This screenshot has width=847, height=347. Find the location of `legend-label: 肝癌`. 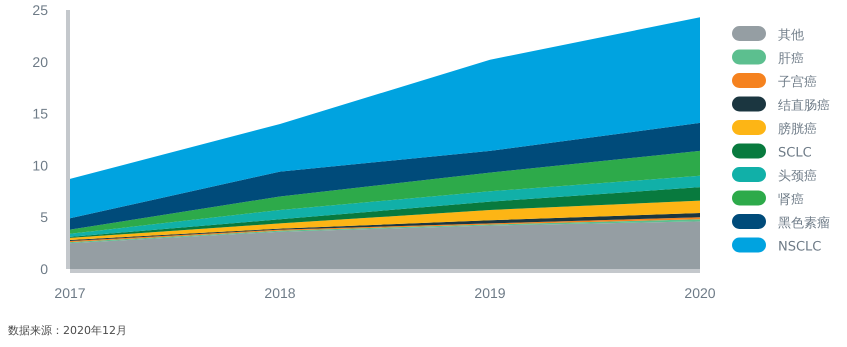

legend-label: 肝癌 is located at coordinates (791, 59).